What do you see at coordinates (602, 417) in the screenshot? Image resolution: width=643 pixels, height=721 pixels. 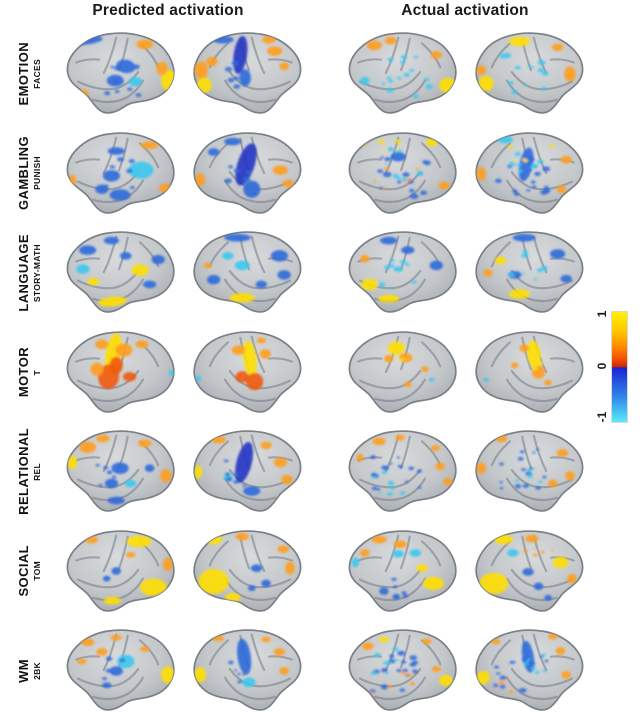 I see `colorbar-min-label: -1` at bounding box center [602, 417].